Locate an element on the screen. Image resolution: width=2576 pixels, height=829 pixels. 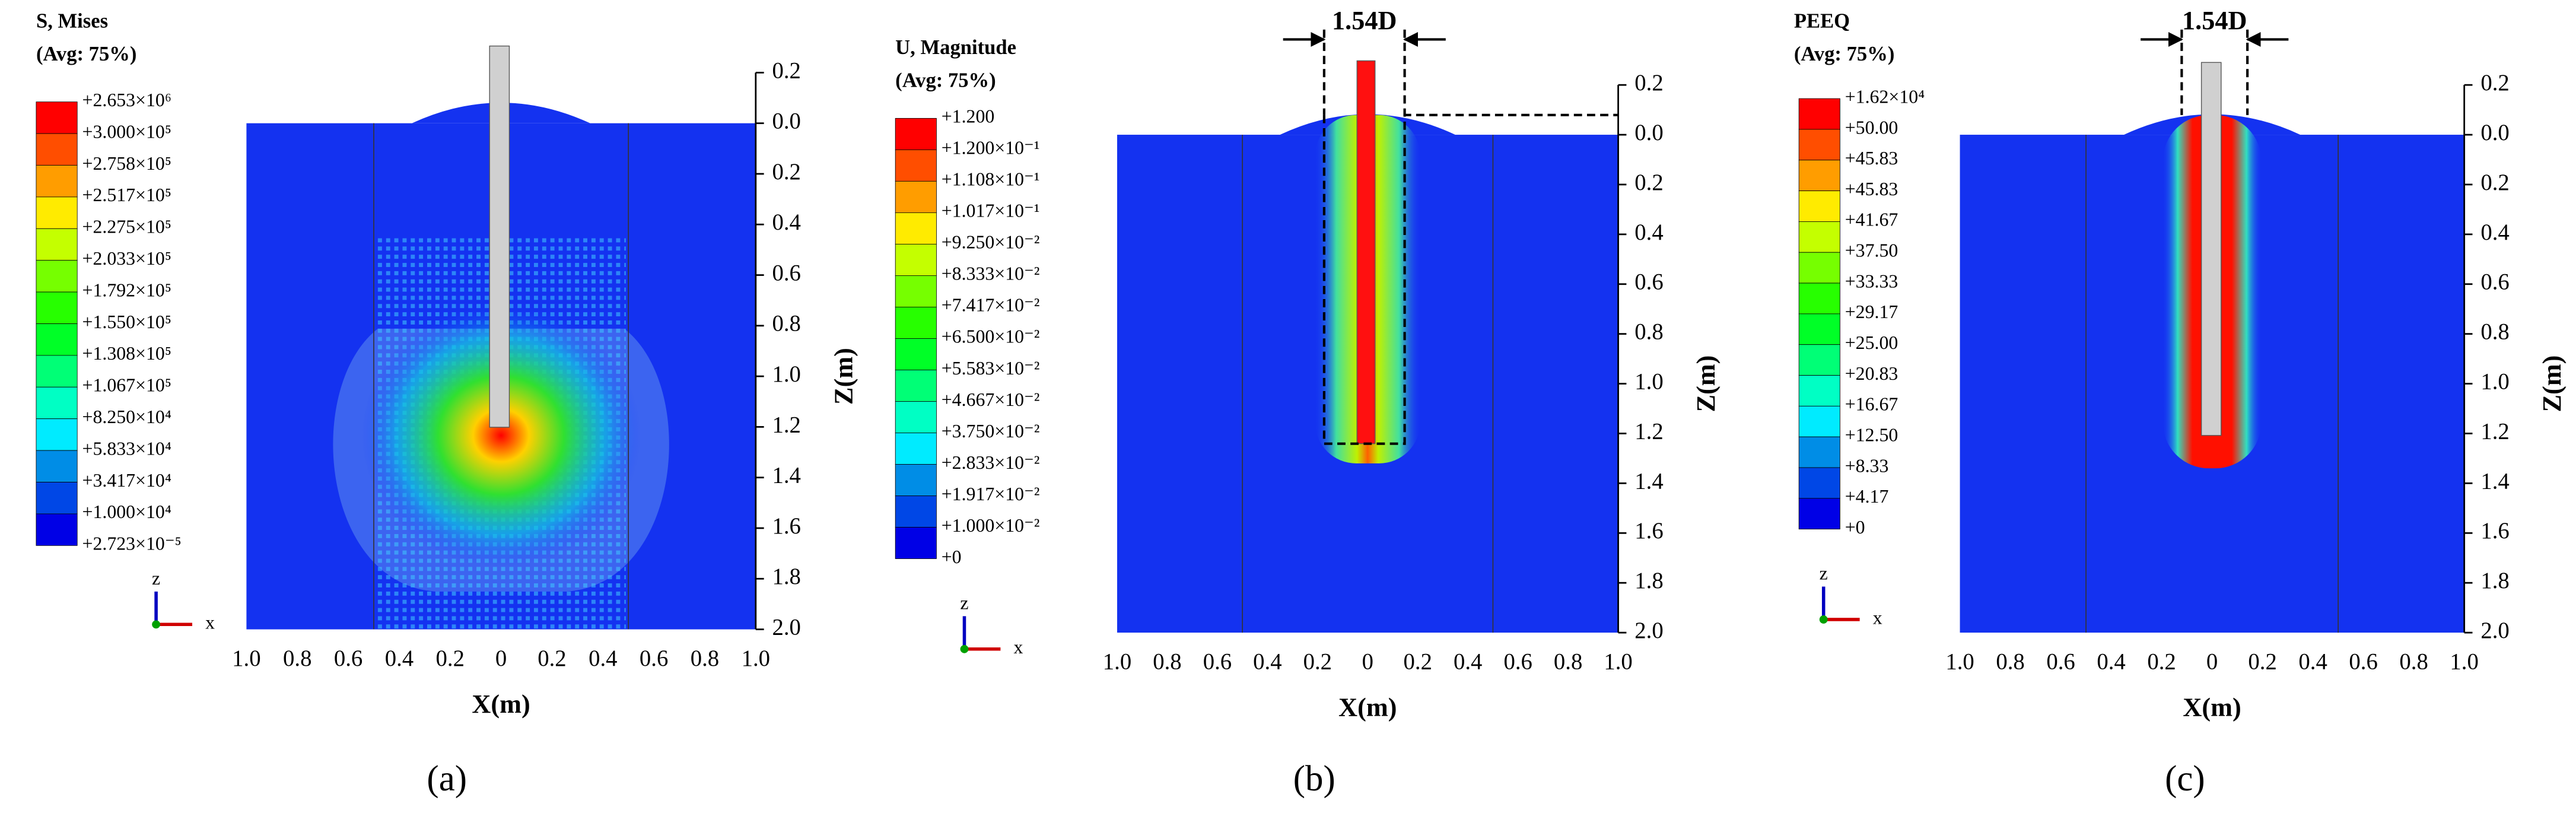
legend-label: +29.17 is located at coordinates (1871, 311).